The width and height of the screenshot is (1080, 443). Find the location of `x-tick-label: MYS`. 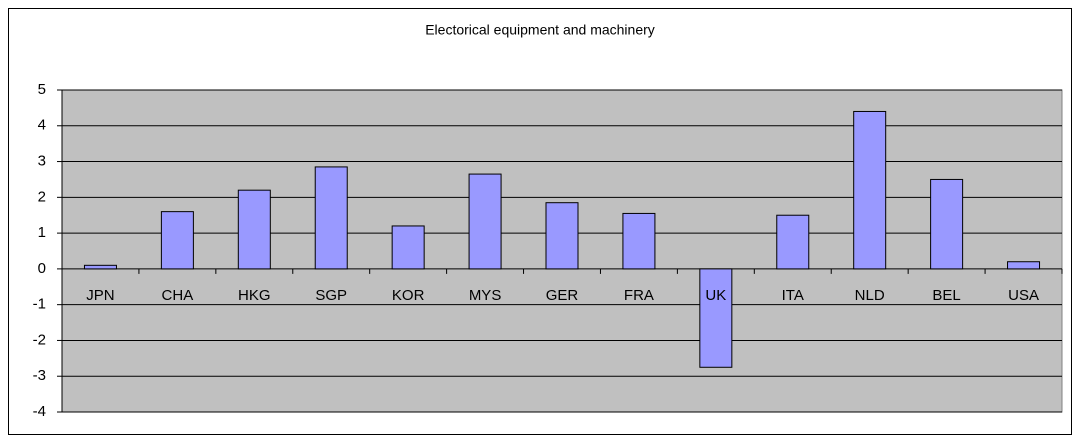

x-tick-label: MYS is located at coordinates (485, 295).